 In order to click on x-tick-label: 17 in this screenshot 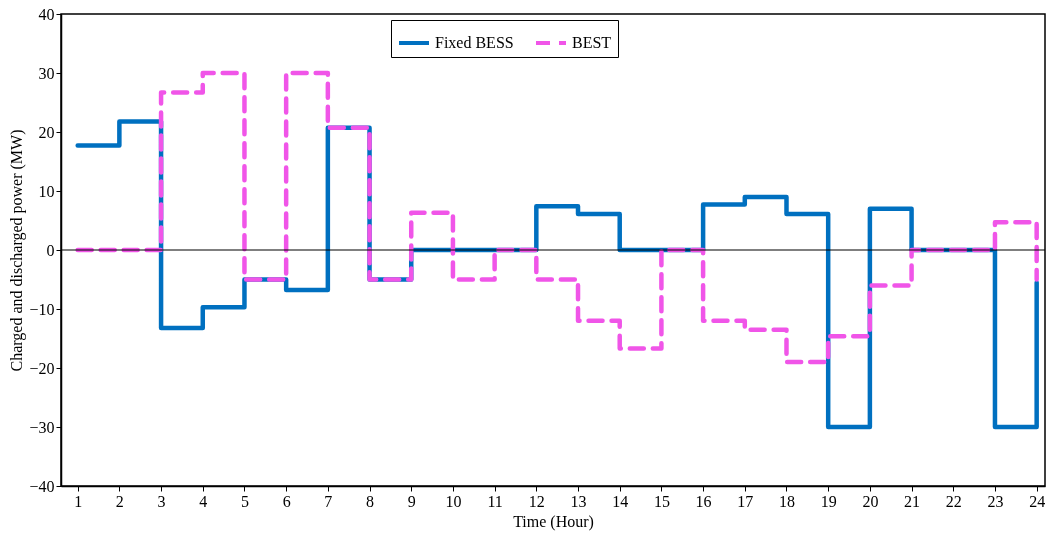, I will do `click(745, 501)`.